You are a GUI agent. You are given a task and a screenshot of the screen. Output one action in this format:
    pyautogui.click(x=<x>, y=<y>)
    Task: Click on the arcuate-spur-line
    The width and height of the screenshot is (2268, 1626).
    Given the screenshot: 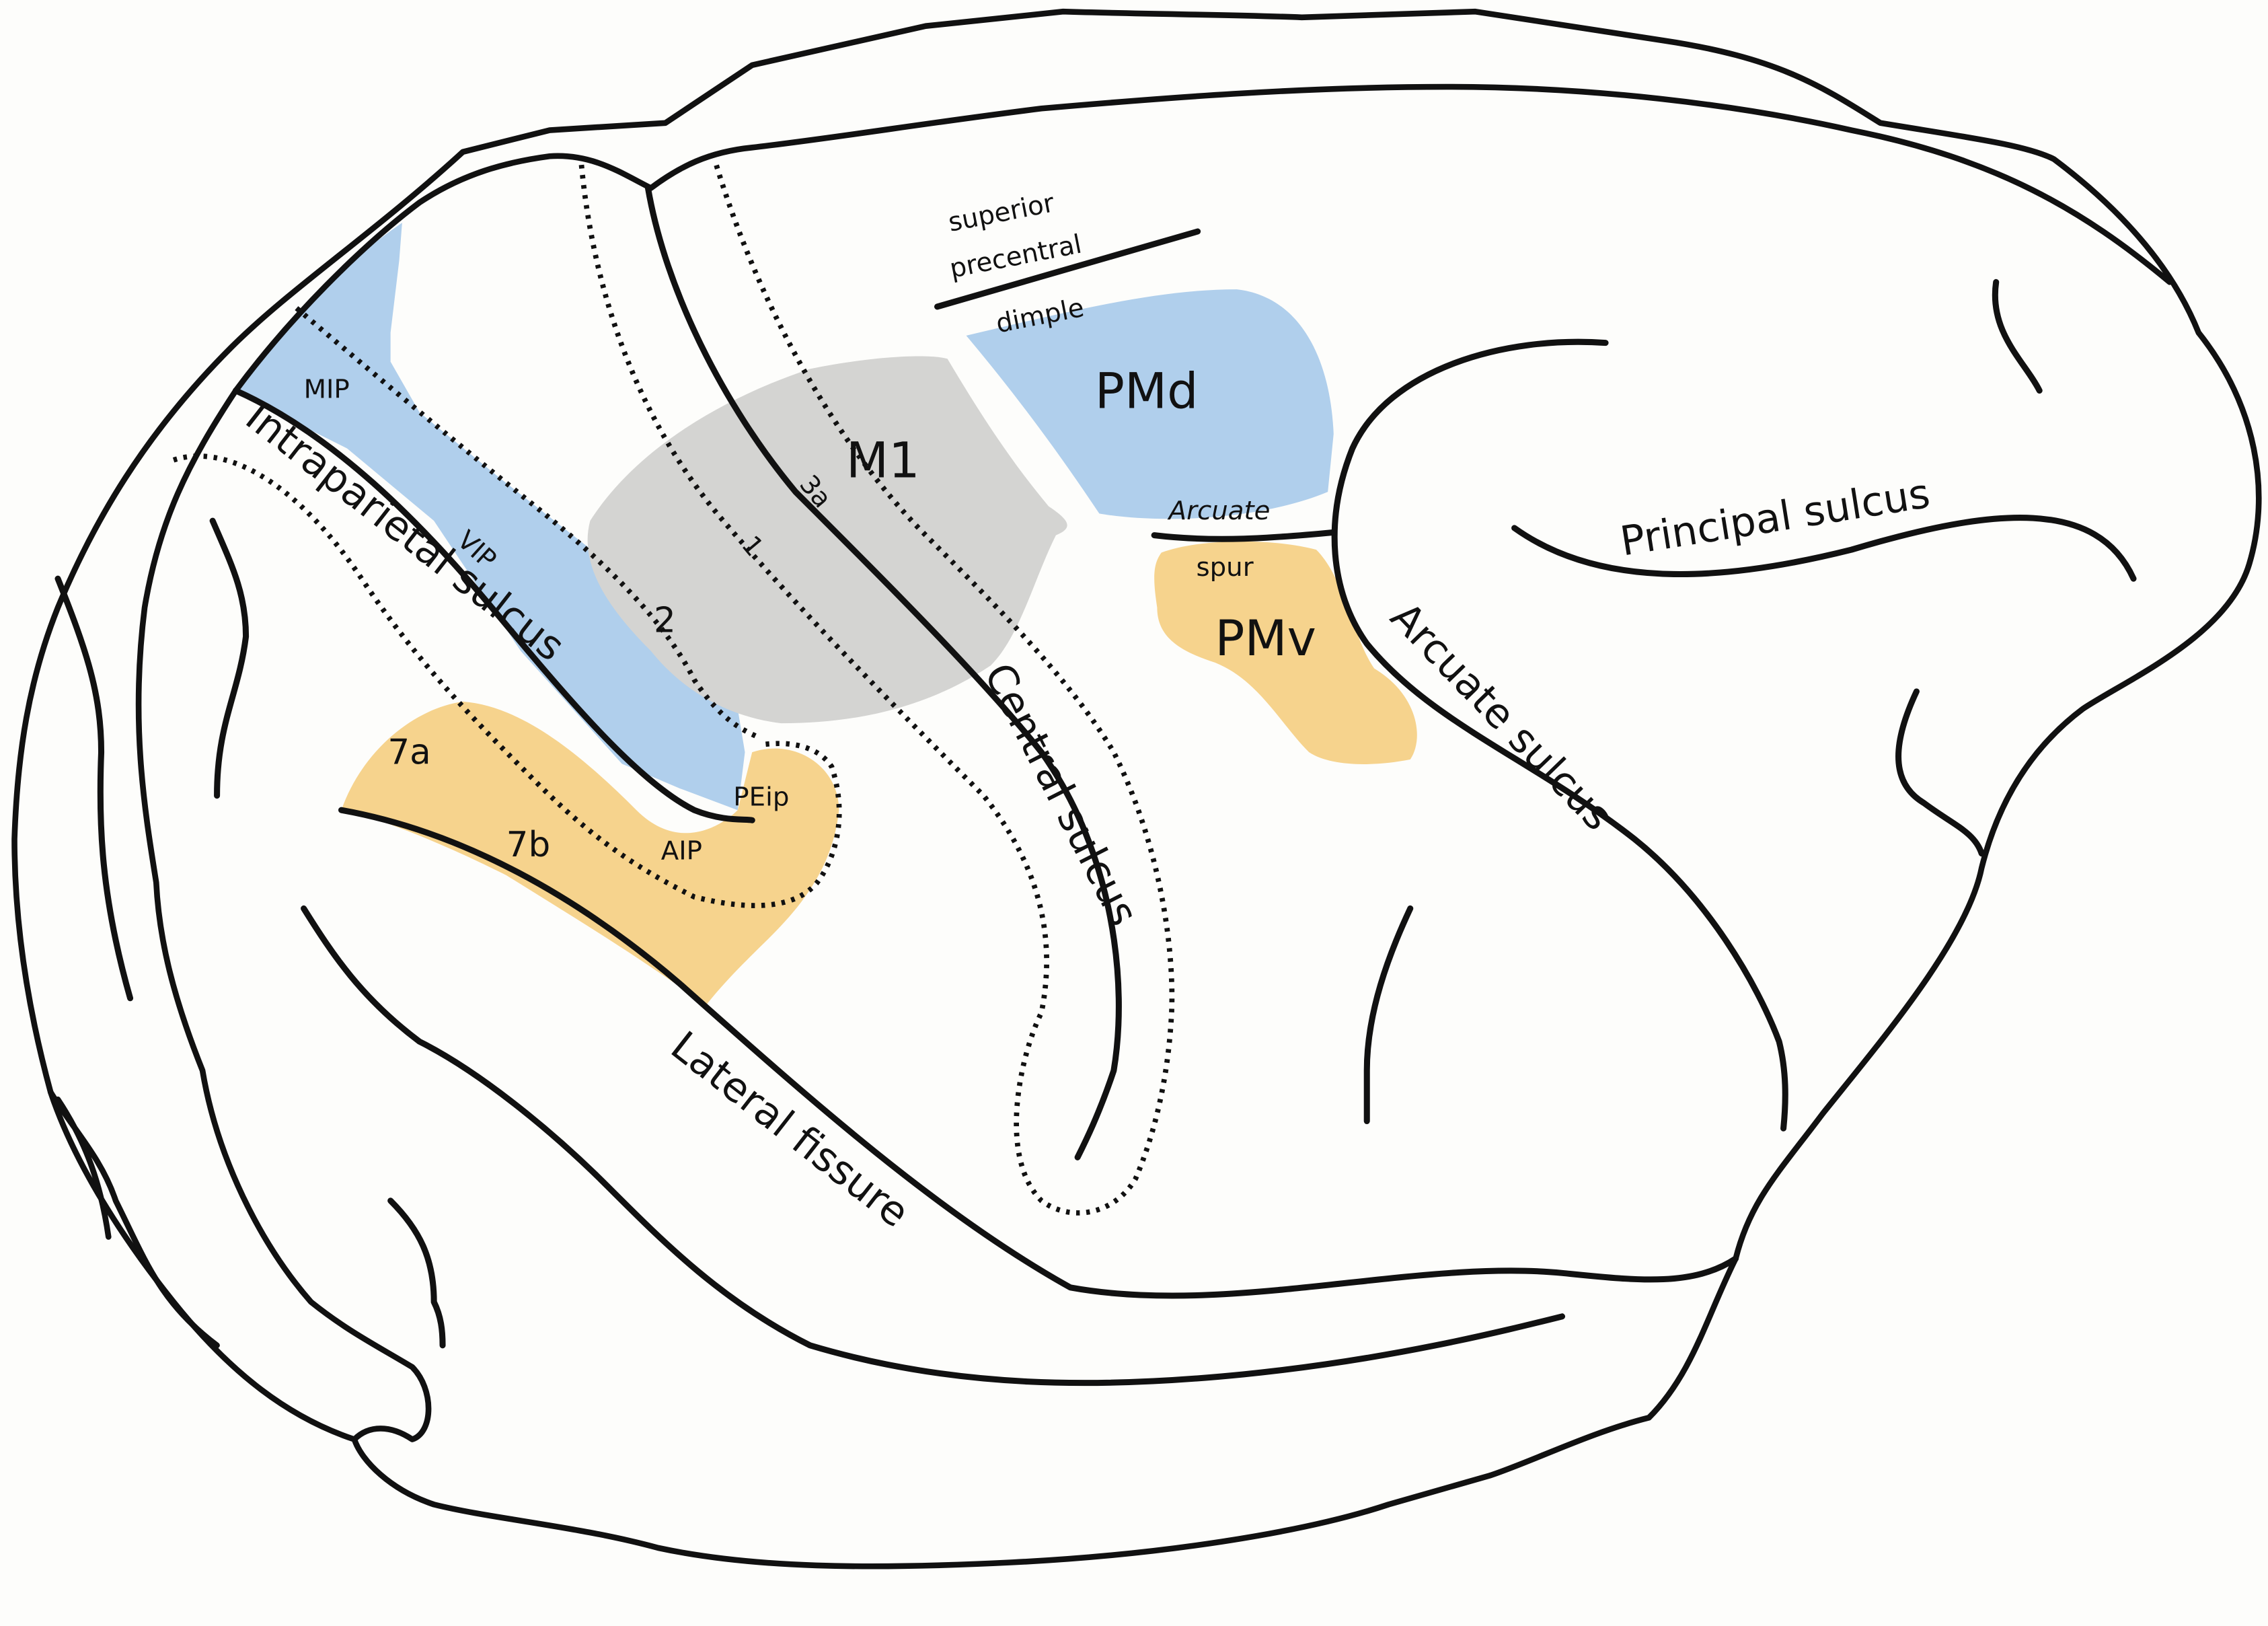 What is the action you would take?
    pyautogui.click(x=1244, y=535)
    